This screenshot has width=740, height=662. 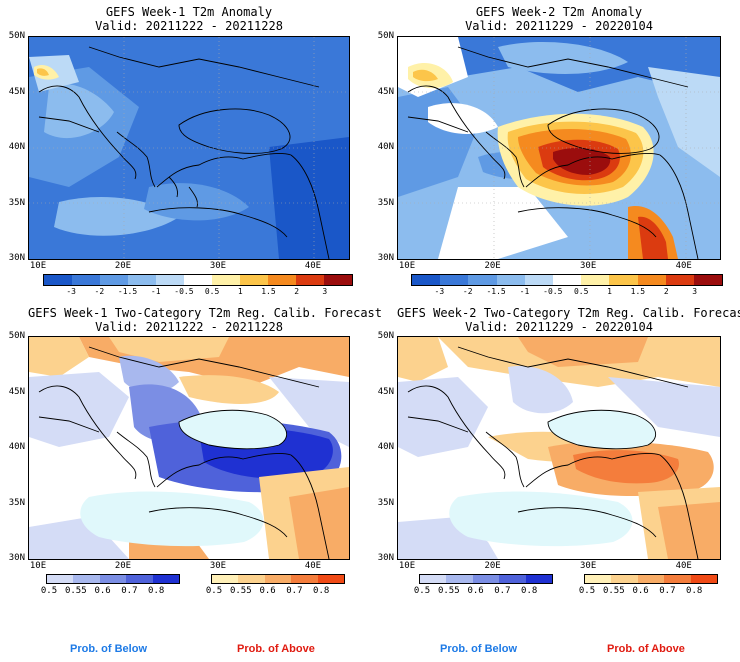 What do you see at coordinates (559, 12) in the screenshot?
I see `panel-title-tr-main: GEFS Week-2 T2m Anomaly` at bounding box center [559, 12].